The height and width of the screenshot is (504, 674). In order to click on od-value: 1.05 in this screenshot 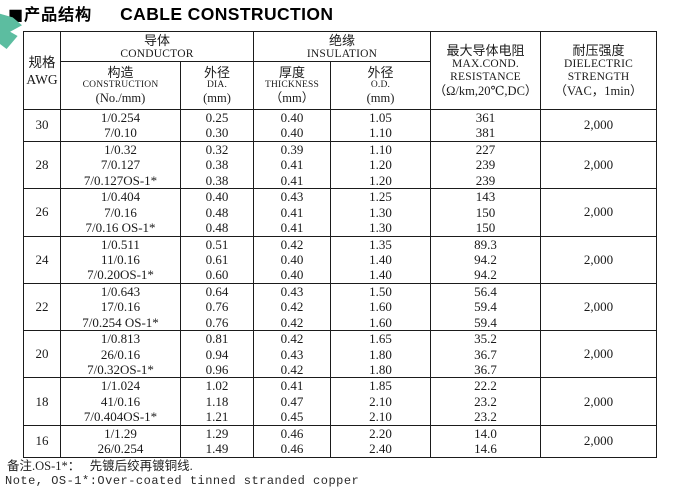, I will do `click(380, 117)`.